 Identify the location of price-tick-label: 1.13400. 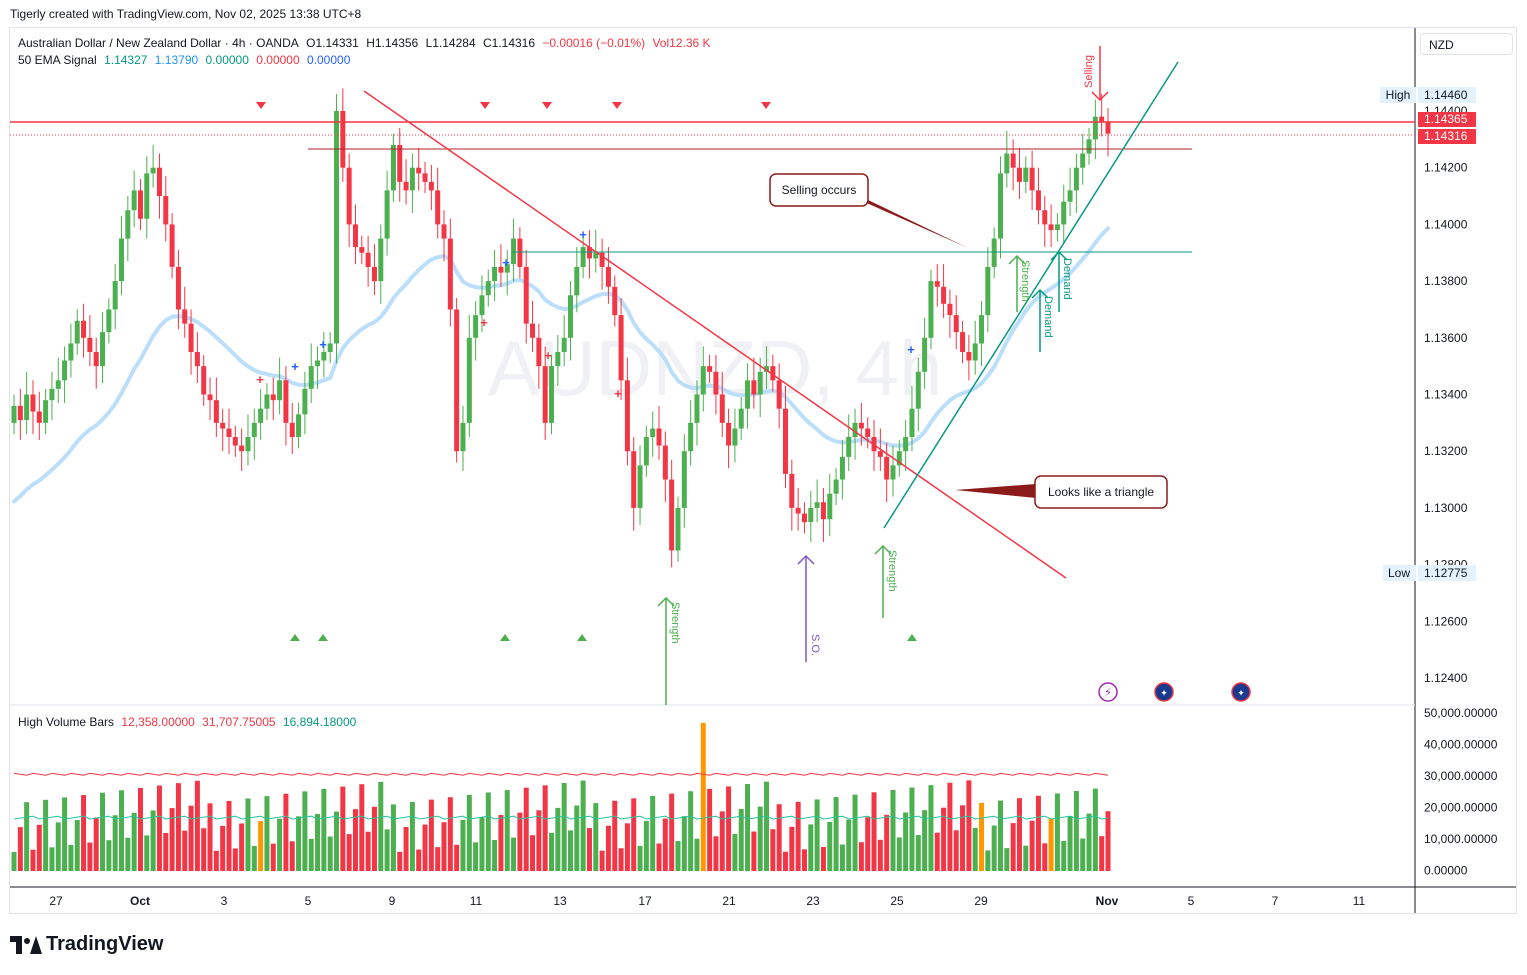
(1446, 395).